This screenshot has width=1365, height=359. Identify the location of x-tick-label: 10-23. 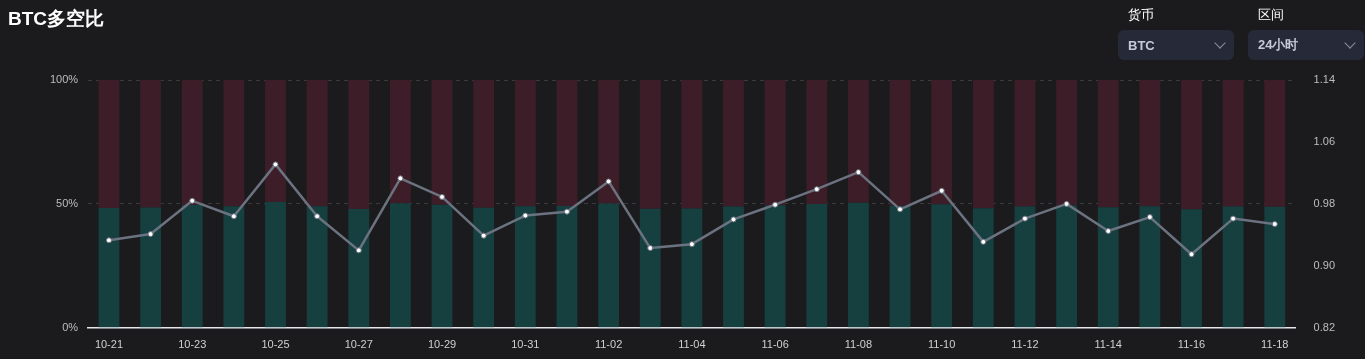
(192, 344).